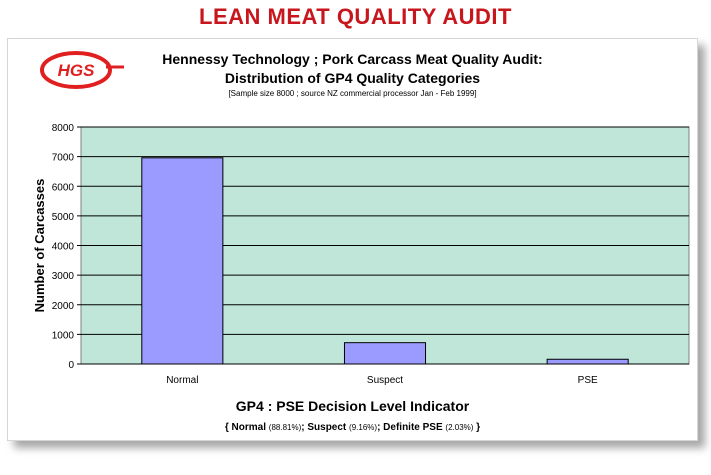  I want to click on legend-sep-2: ;, so click(380, 427).